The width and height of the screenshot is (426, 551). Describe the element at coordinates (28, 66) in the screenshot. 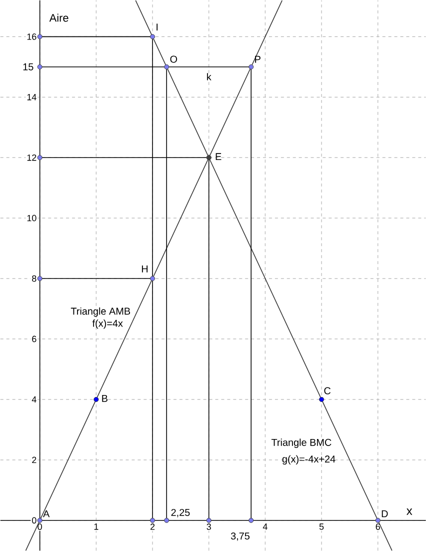

I see `annotation: 15` at that location.